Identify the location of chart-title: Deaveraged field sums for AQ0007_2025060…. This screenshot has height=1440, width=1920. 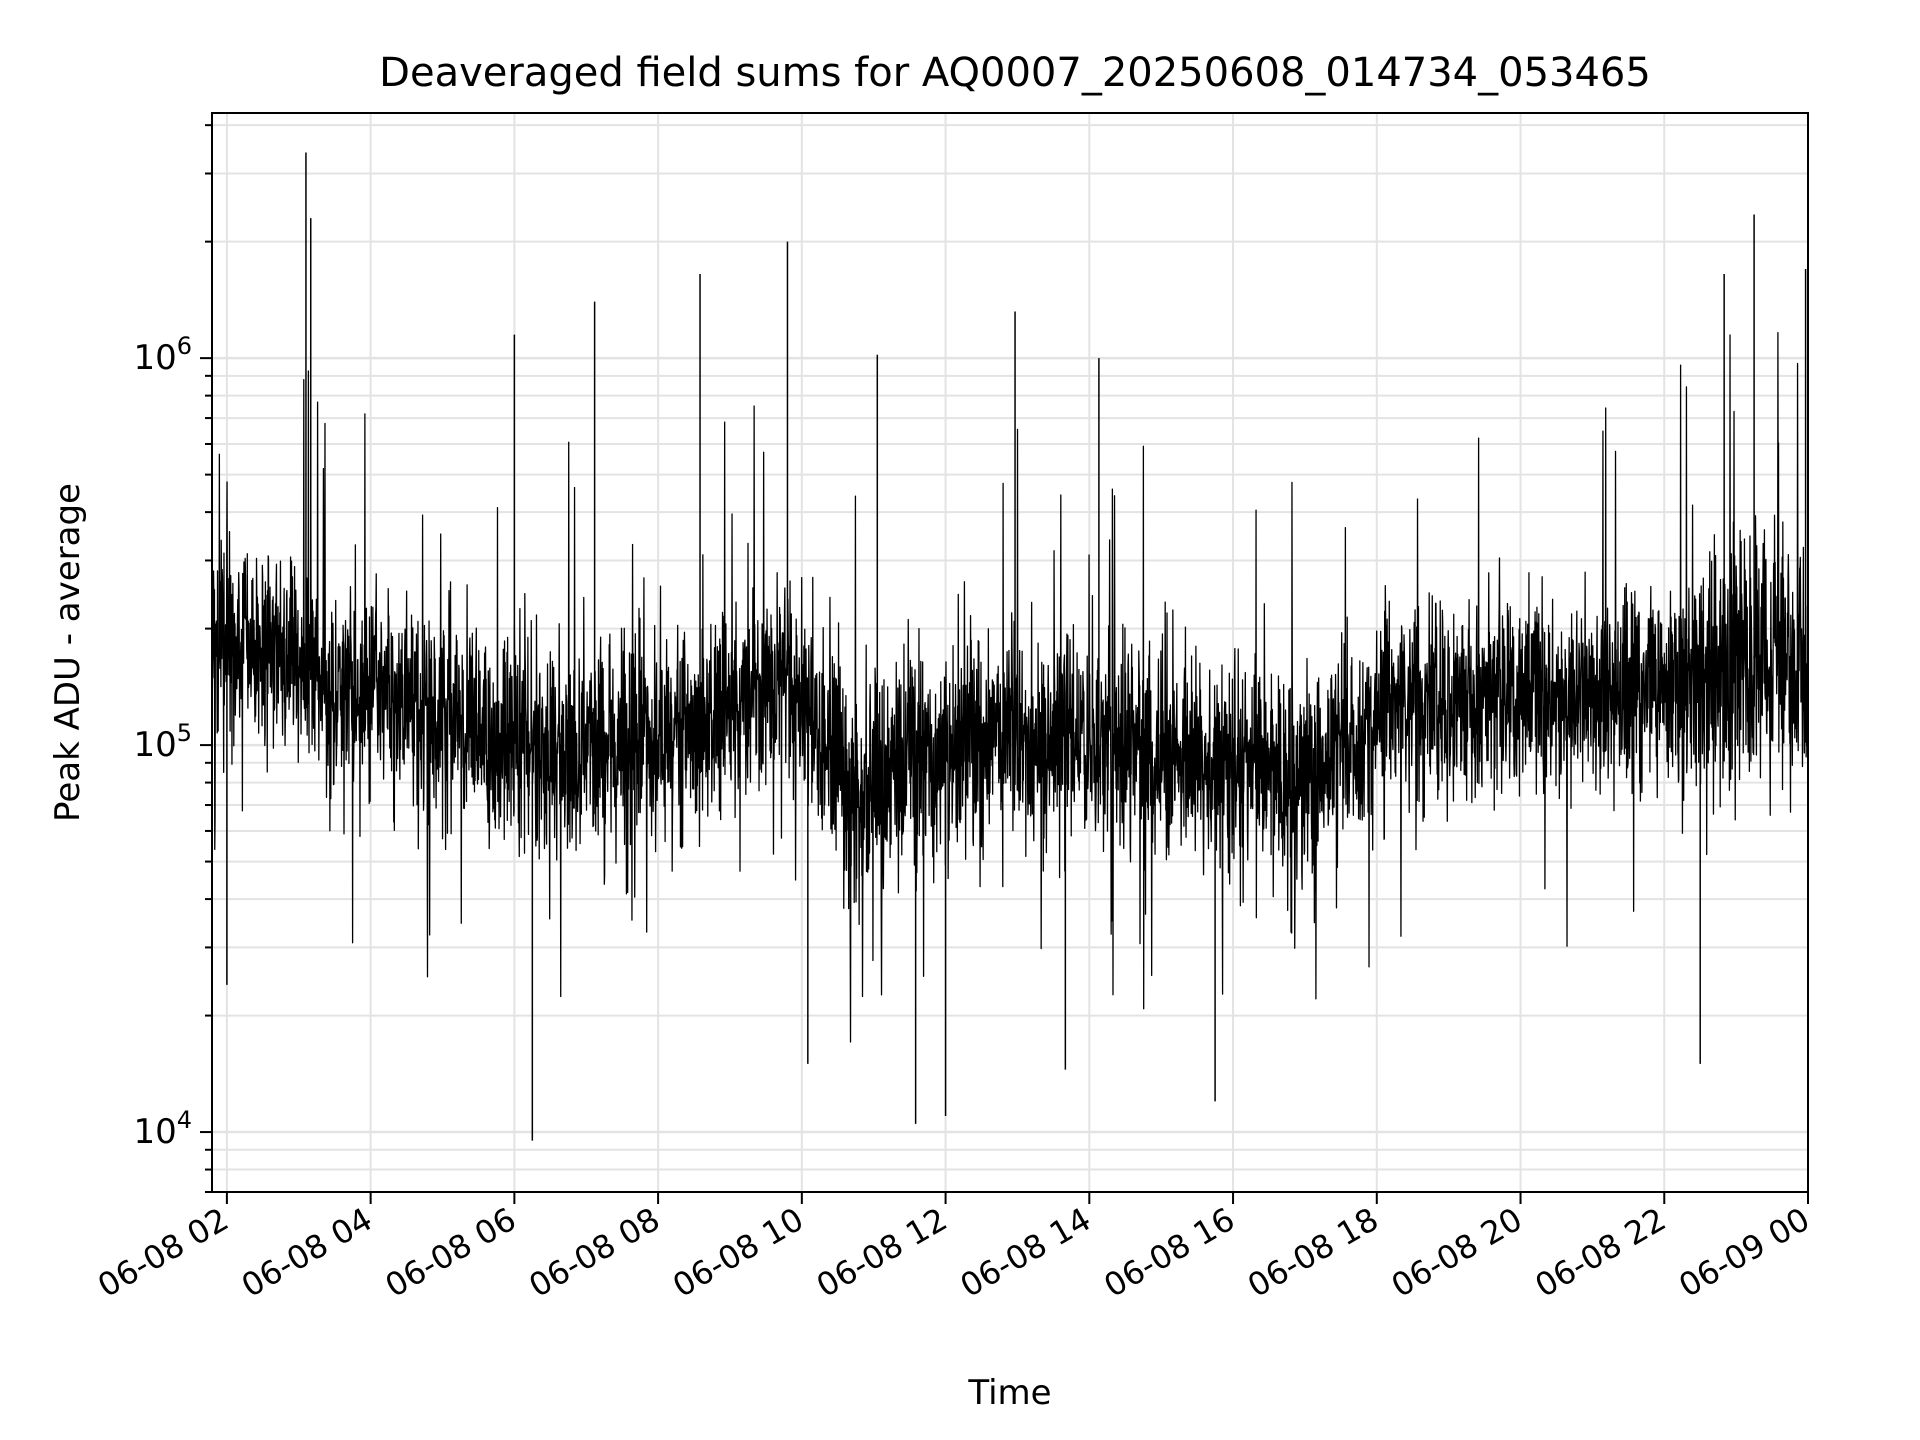
(1015, 73).